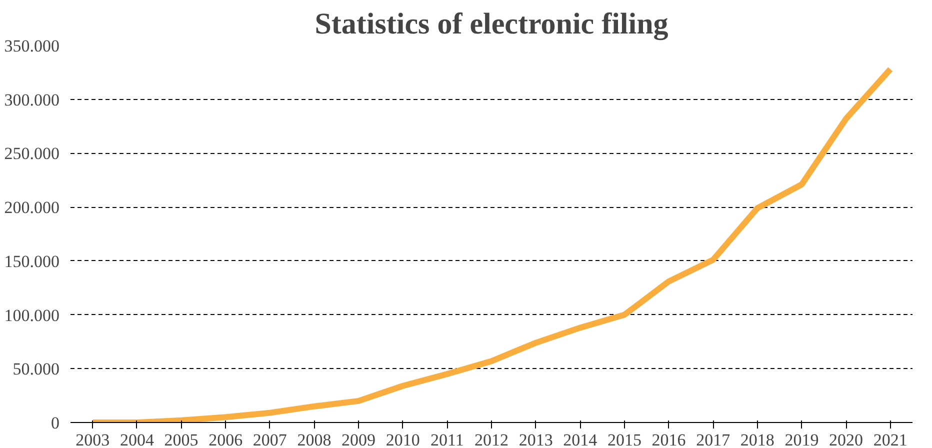 The width and height of the screenshot is (932, 448). Describe the element at coordinates (55, 423) in the screenshot. I see `y-tick-label: 0` at that location.